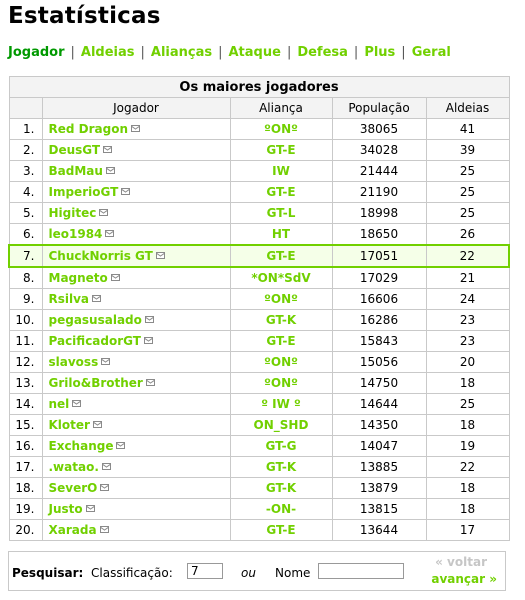 This screenshot has width=525, height=600. I want to click on alliance-link: º IW º, so click(281, 404).